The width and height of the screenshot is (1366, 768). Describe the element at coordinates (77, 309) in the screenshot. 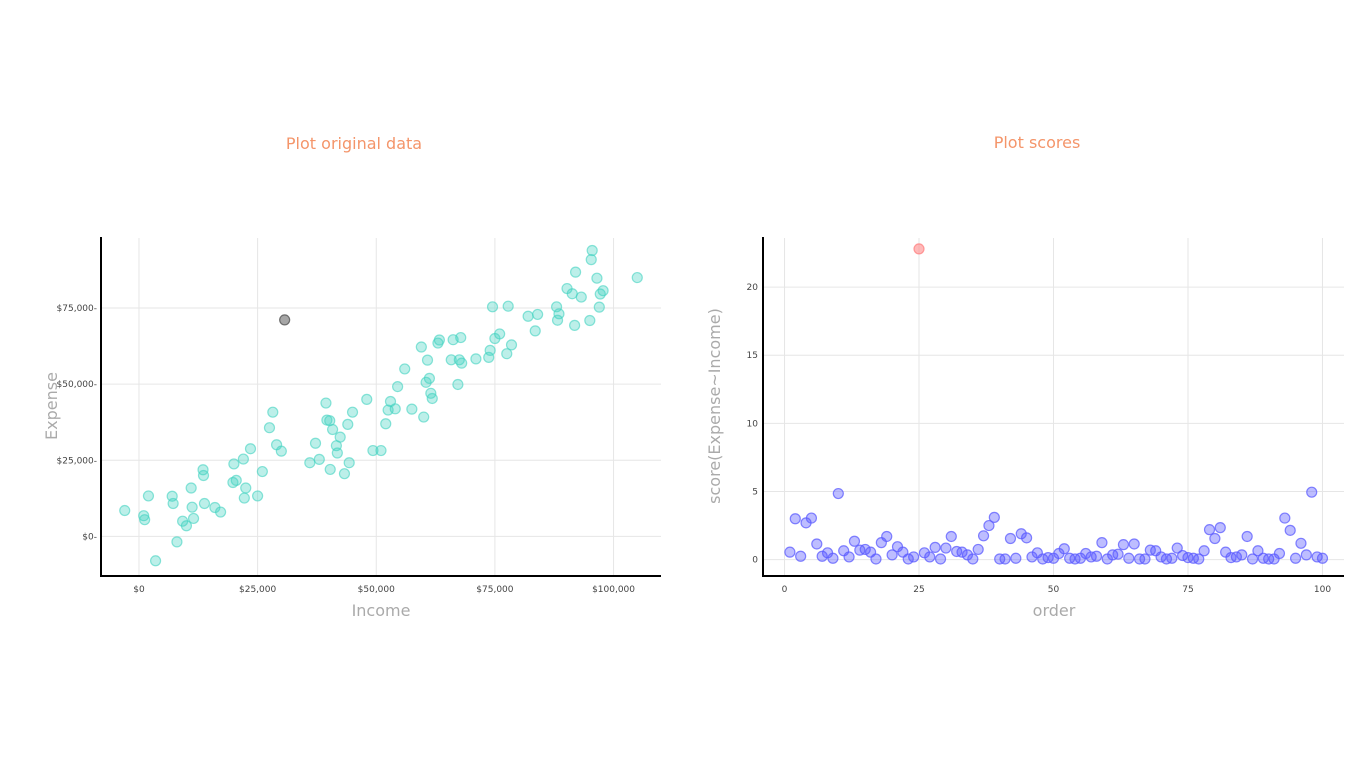

I see `y-tick-label: $75,000-` at that location.